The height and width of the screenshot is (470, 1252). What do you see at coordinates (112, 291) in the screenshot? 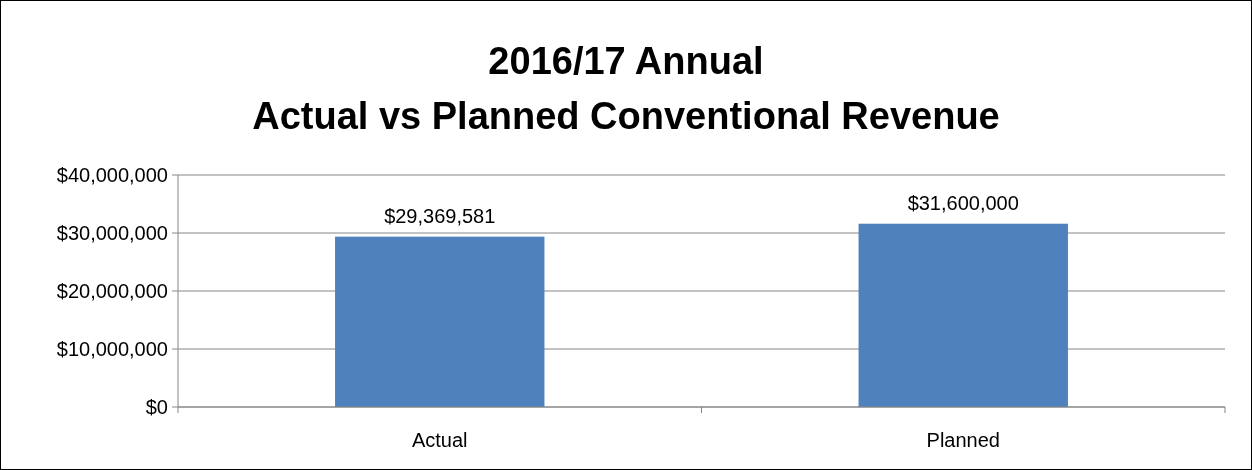
I see `y-tick-label: $20,000,000` at bounding box center [112, 291].